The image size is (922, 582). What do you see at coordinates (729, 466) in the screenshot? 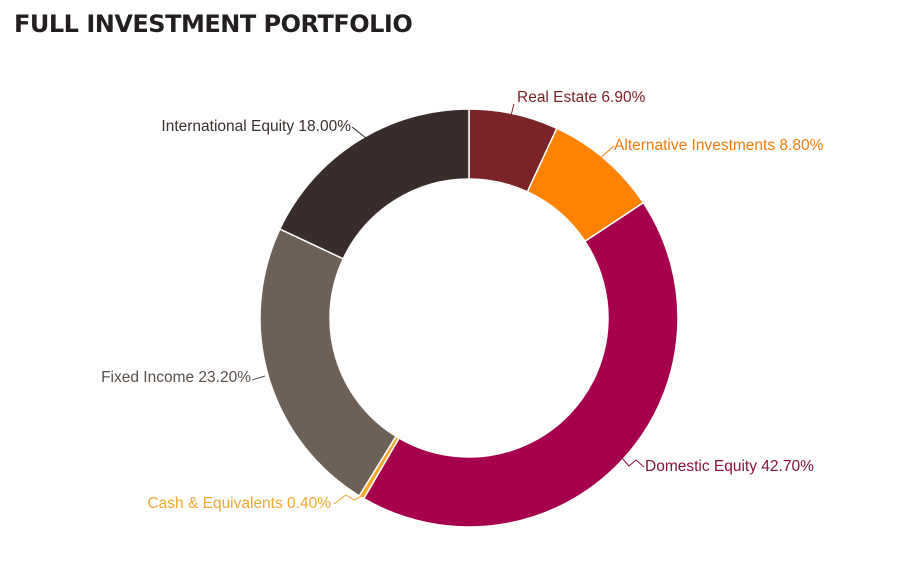
I see `data-label-domestic-equity: Domestic Equity 42.70%` at bounding box center [729, 466].